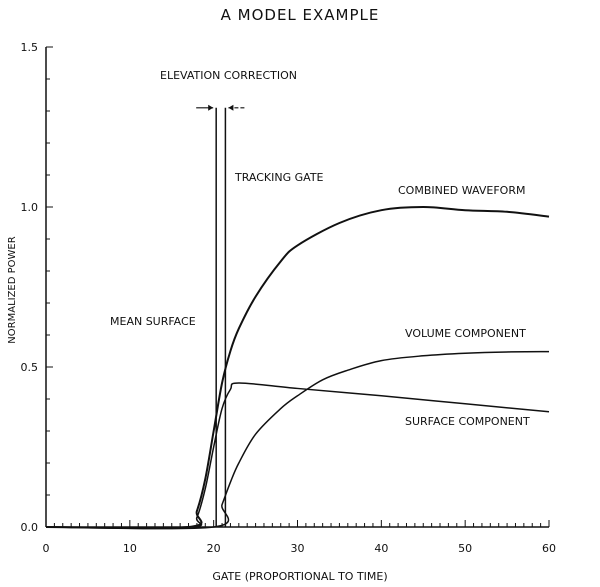 This screenshot has height=587, width=600. Describe the element at coordinates (231, 107) in the screenshot. I see `arrowhead-left-icon` at that location.